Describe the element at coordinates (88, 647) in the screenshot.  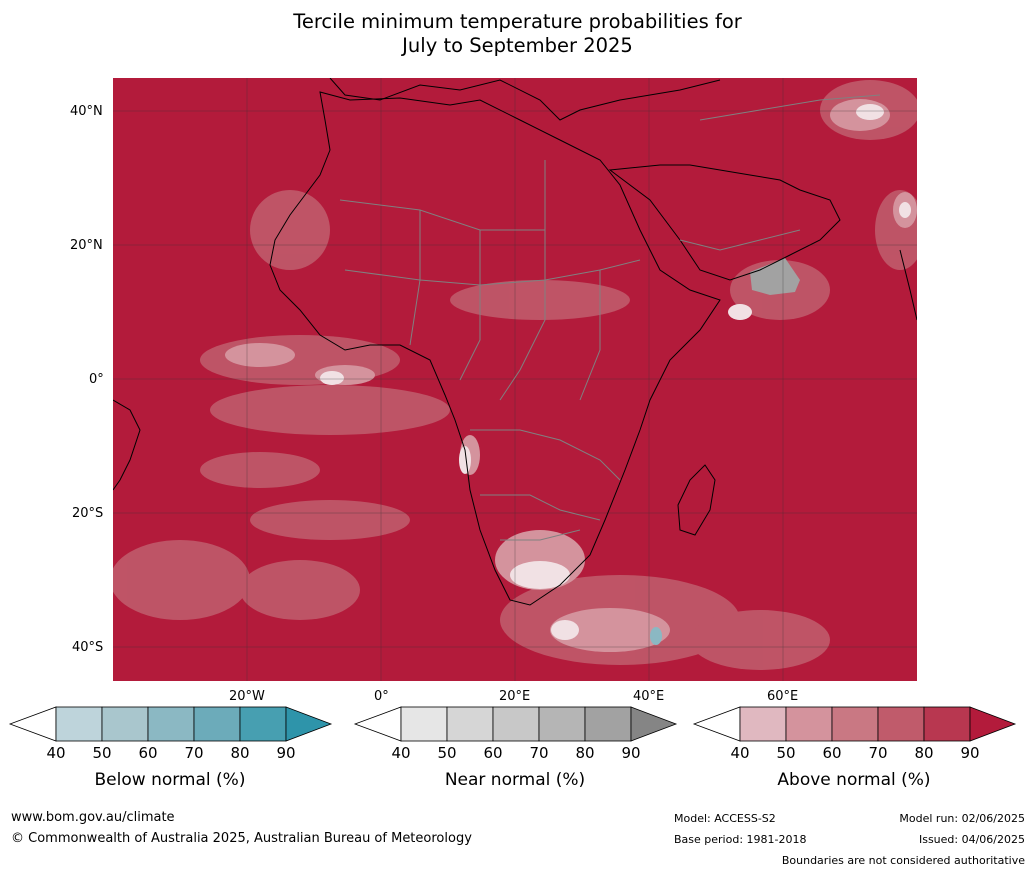
I see `lat-label-40s: 40°S` at that location.